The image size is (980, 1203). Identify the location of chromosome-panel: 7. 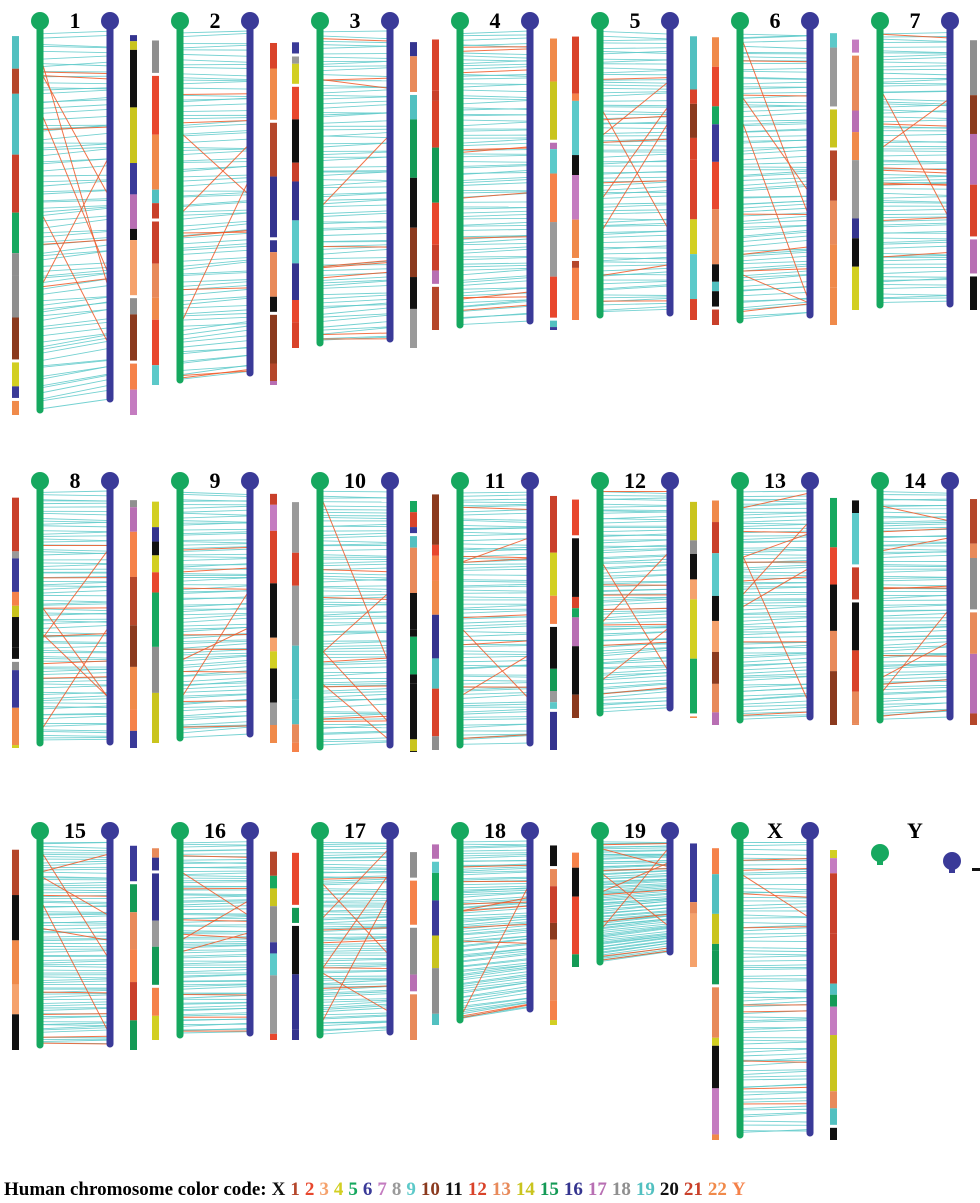
(914, 159).